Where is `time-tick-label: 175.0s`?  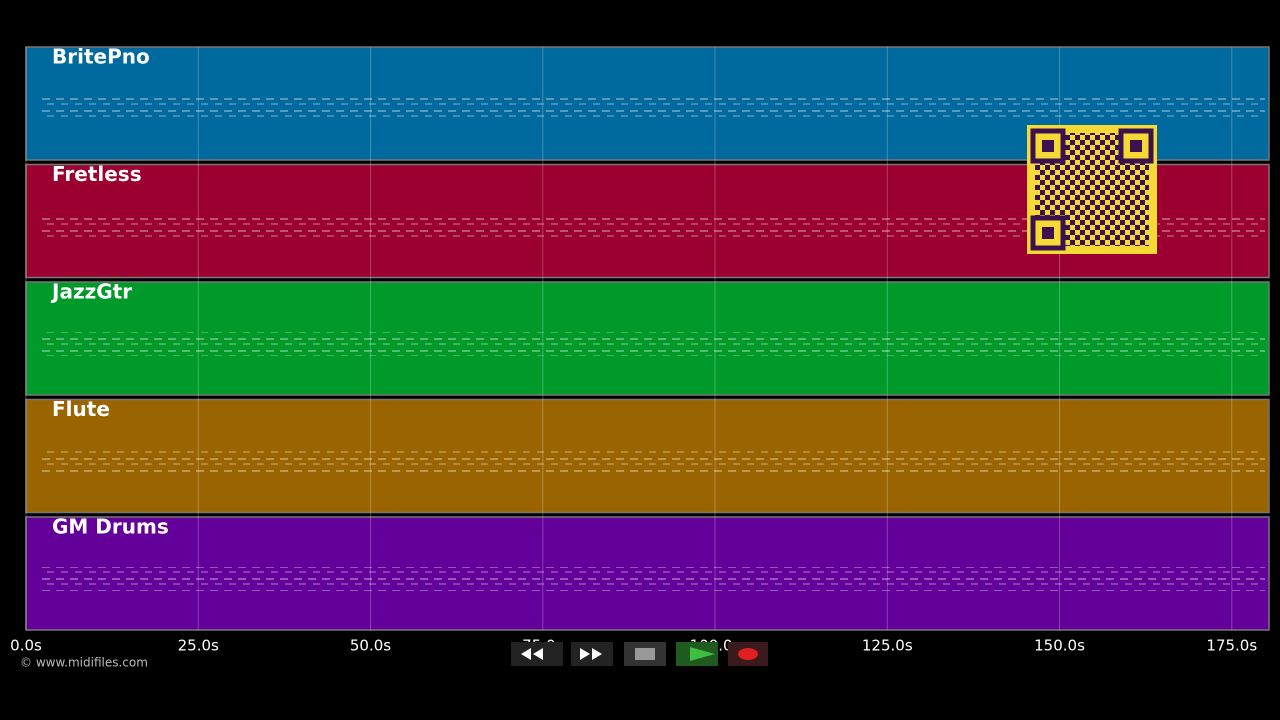 time-tick-label: 175.0s is located at coordinates (1231, 646).